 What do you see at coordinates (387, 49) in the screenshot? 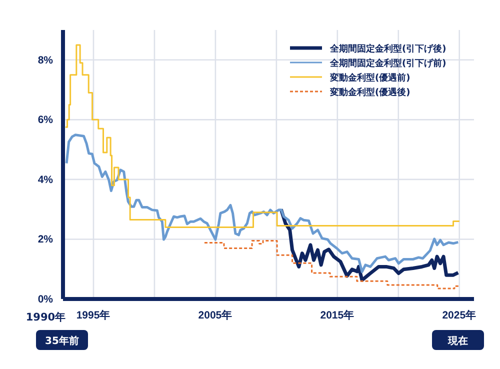
I see `legend-label: 全期間固定金利型(引下げ後)` at bounding box center [387, 49].